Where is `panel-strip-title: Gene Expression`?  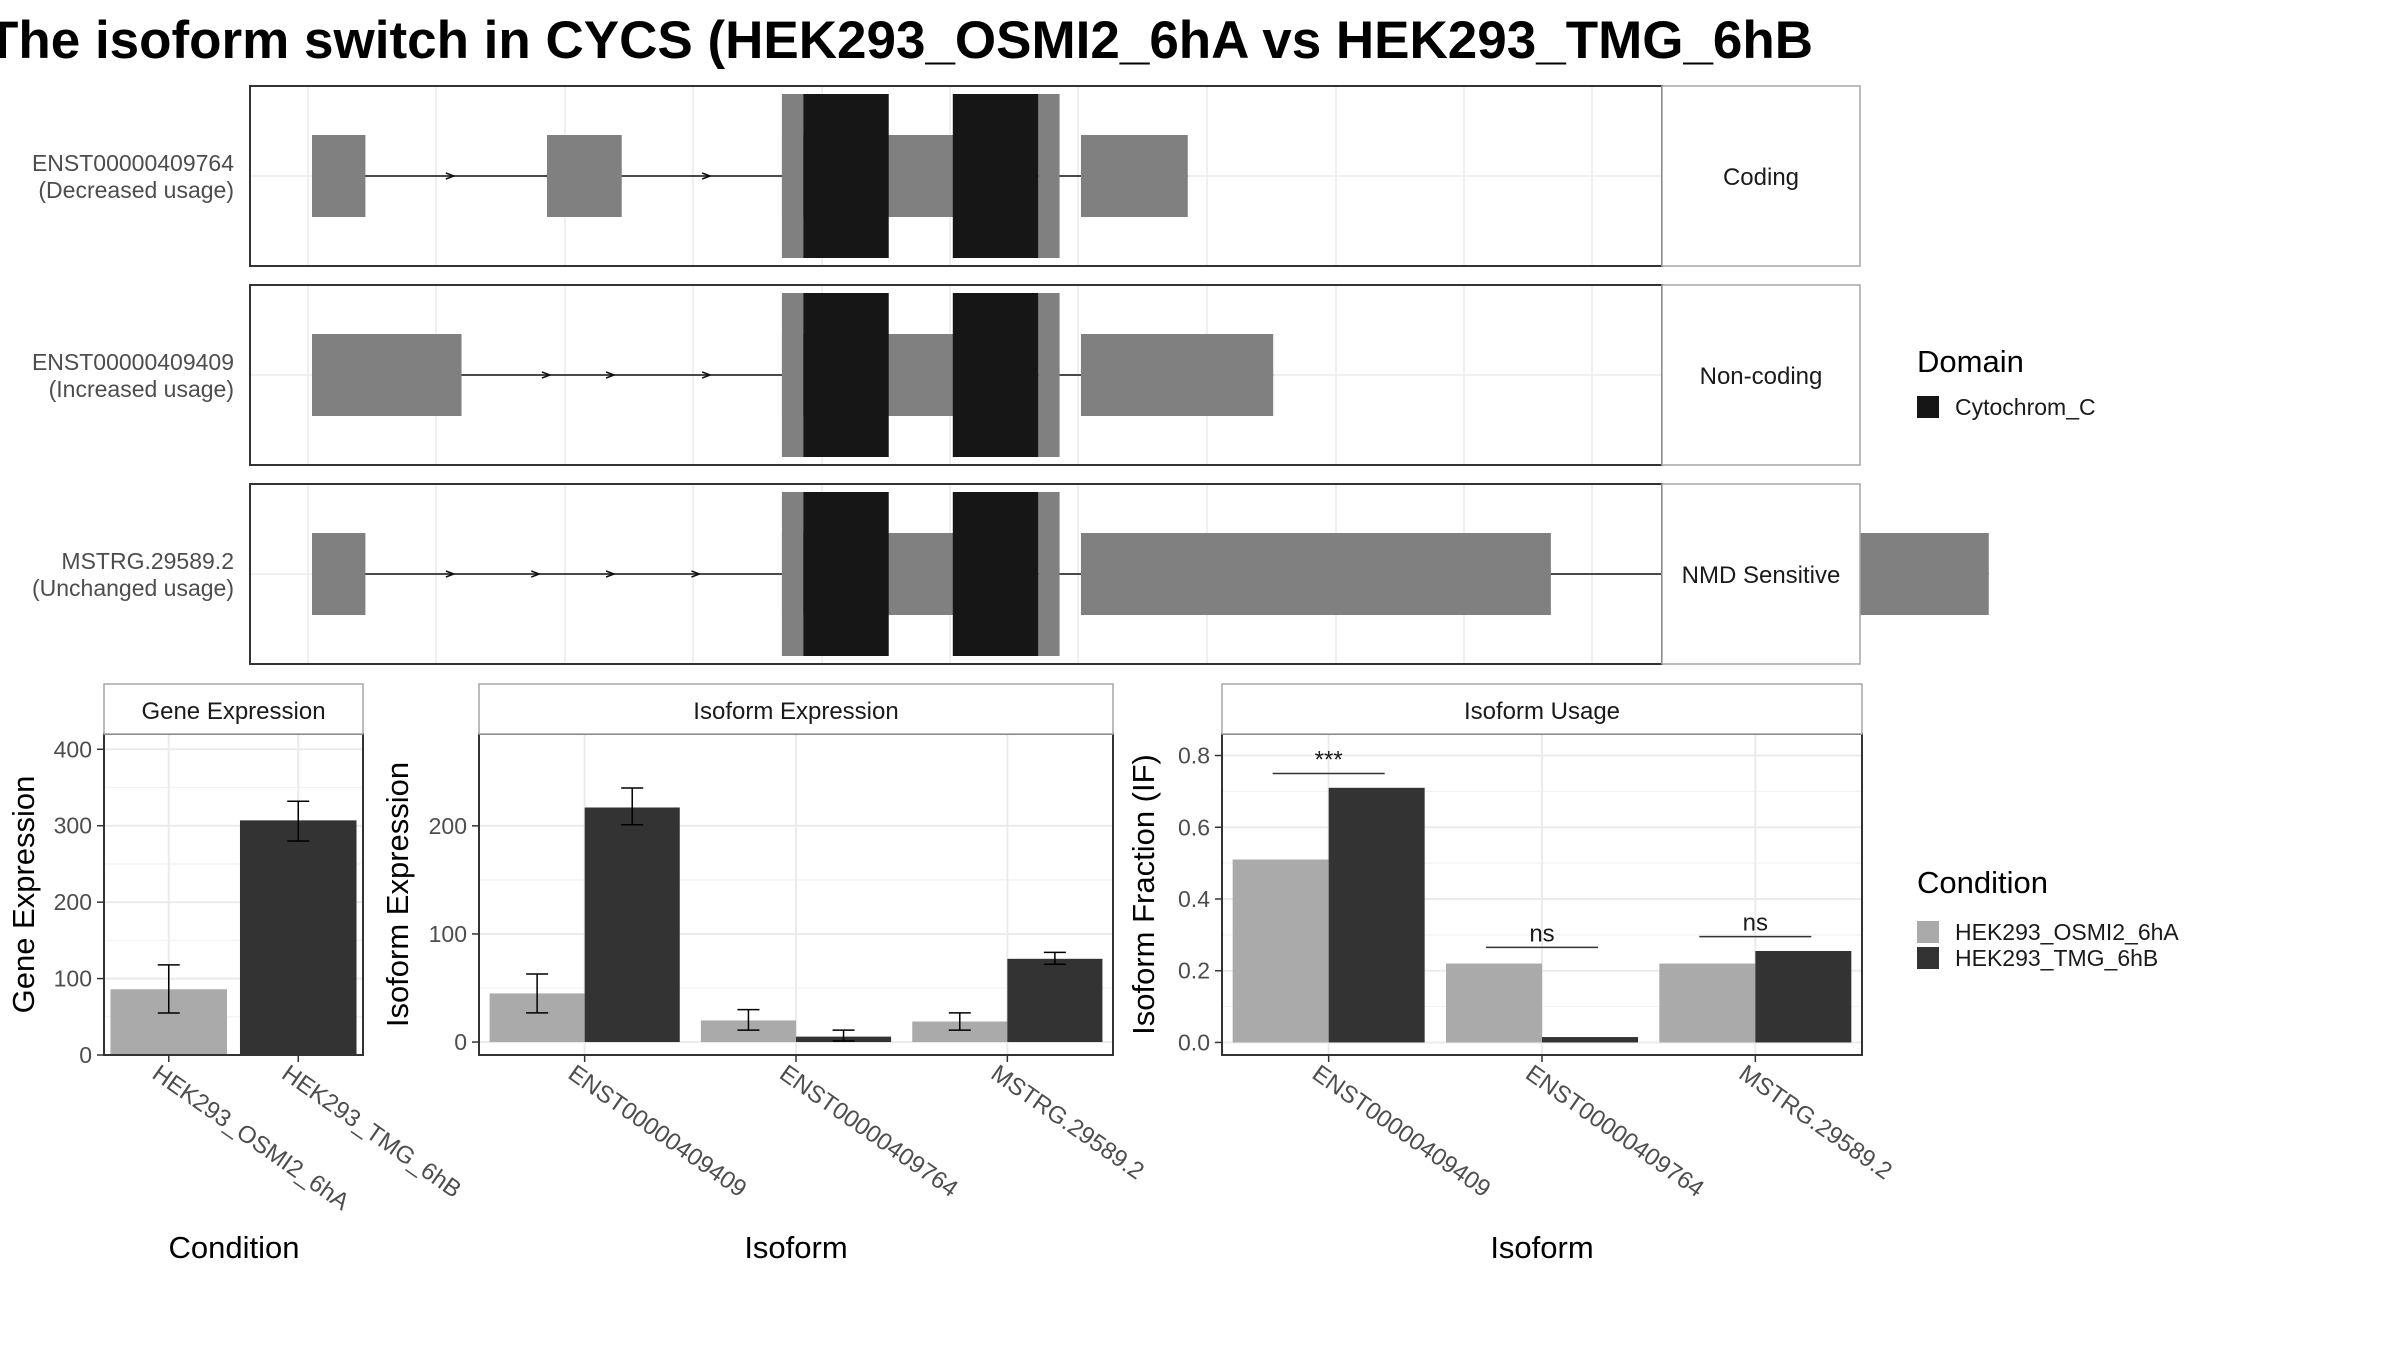
panel-strip-title: Gene Expression is located at coordinates (233, 711).